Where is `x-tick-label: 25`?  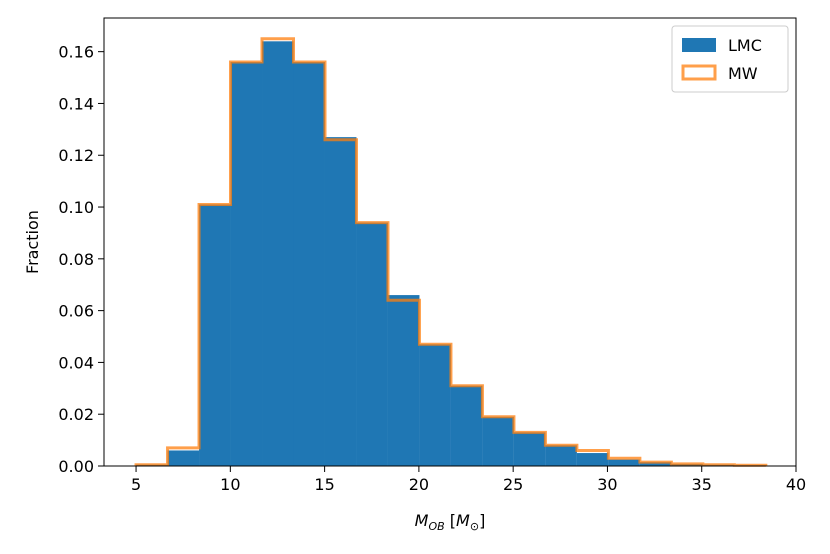 x-tick-label: 25 is located at coordinates (513, 484).